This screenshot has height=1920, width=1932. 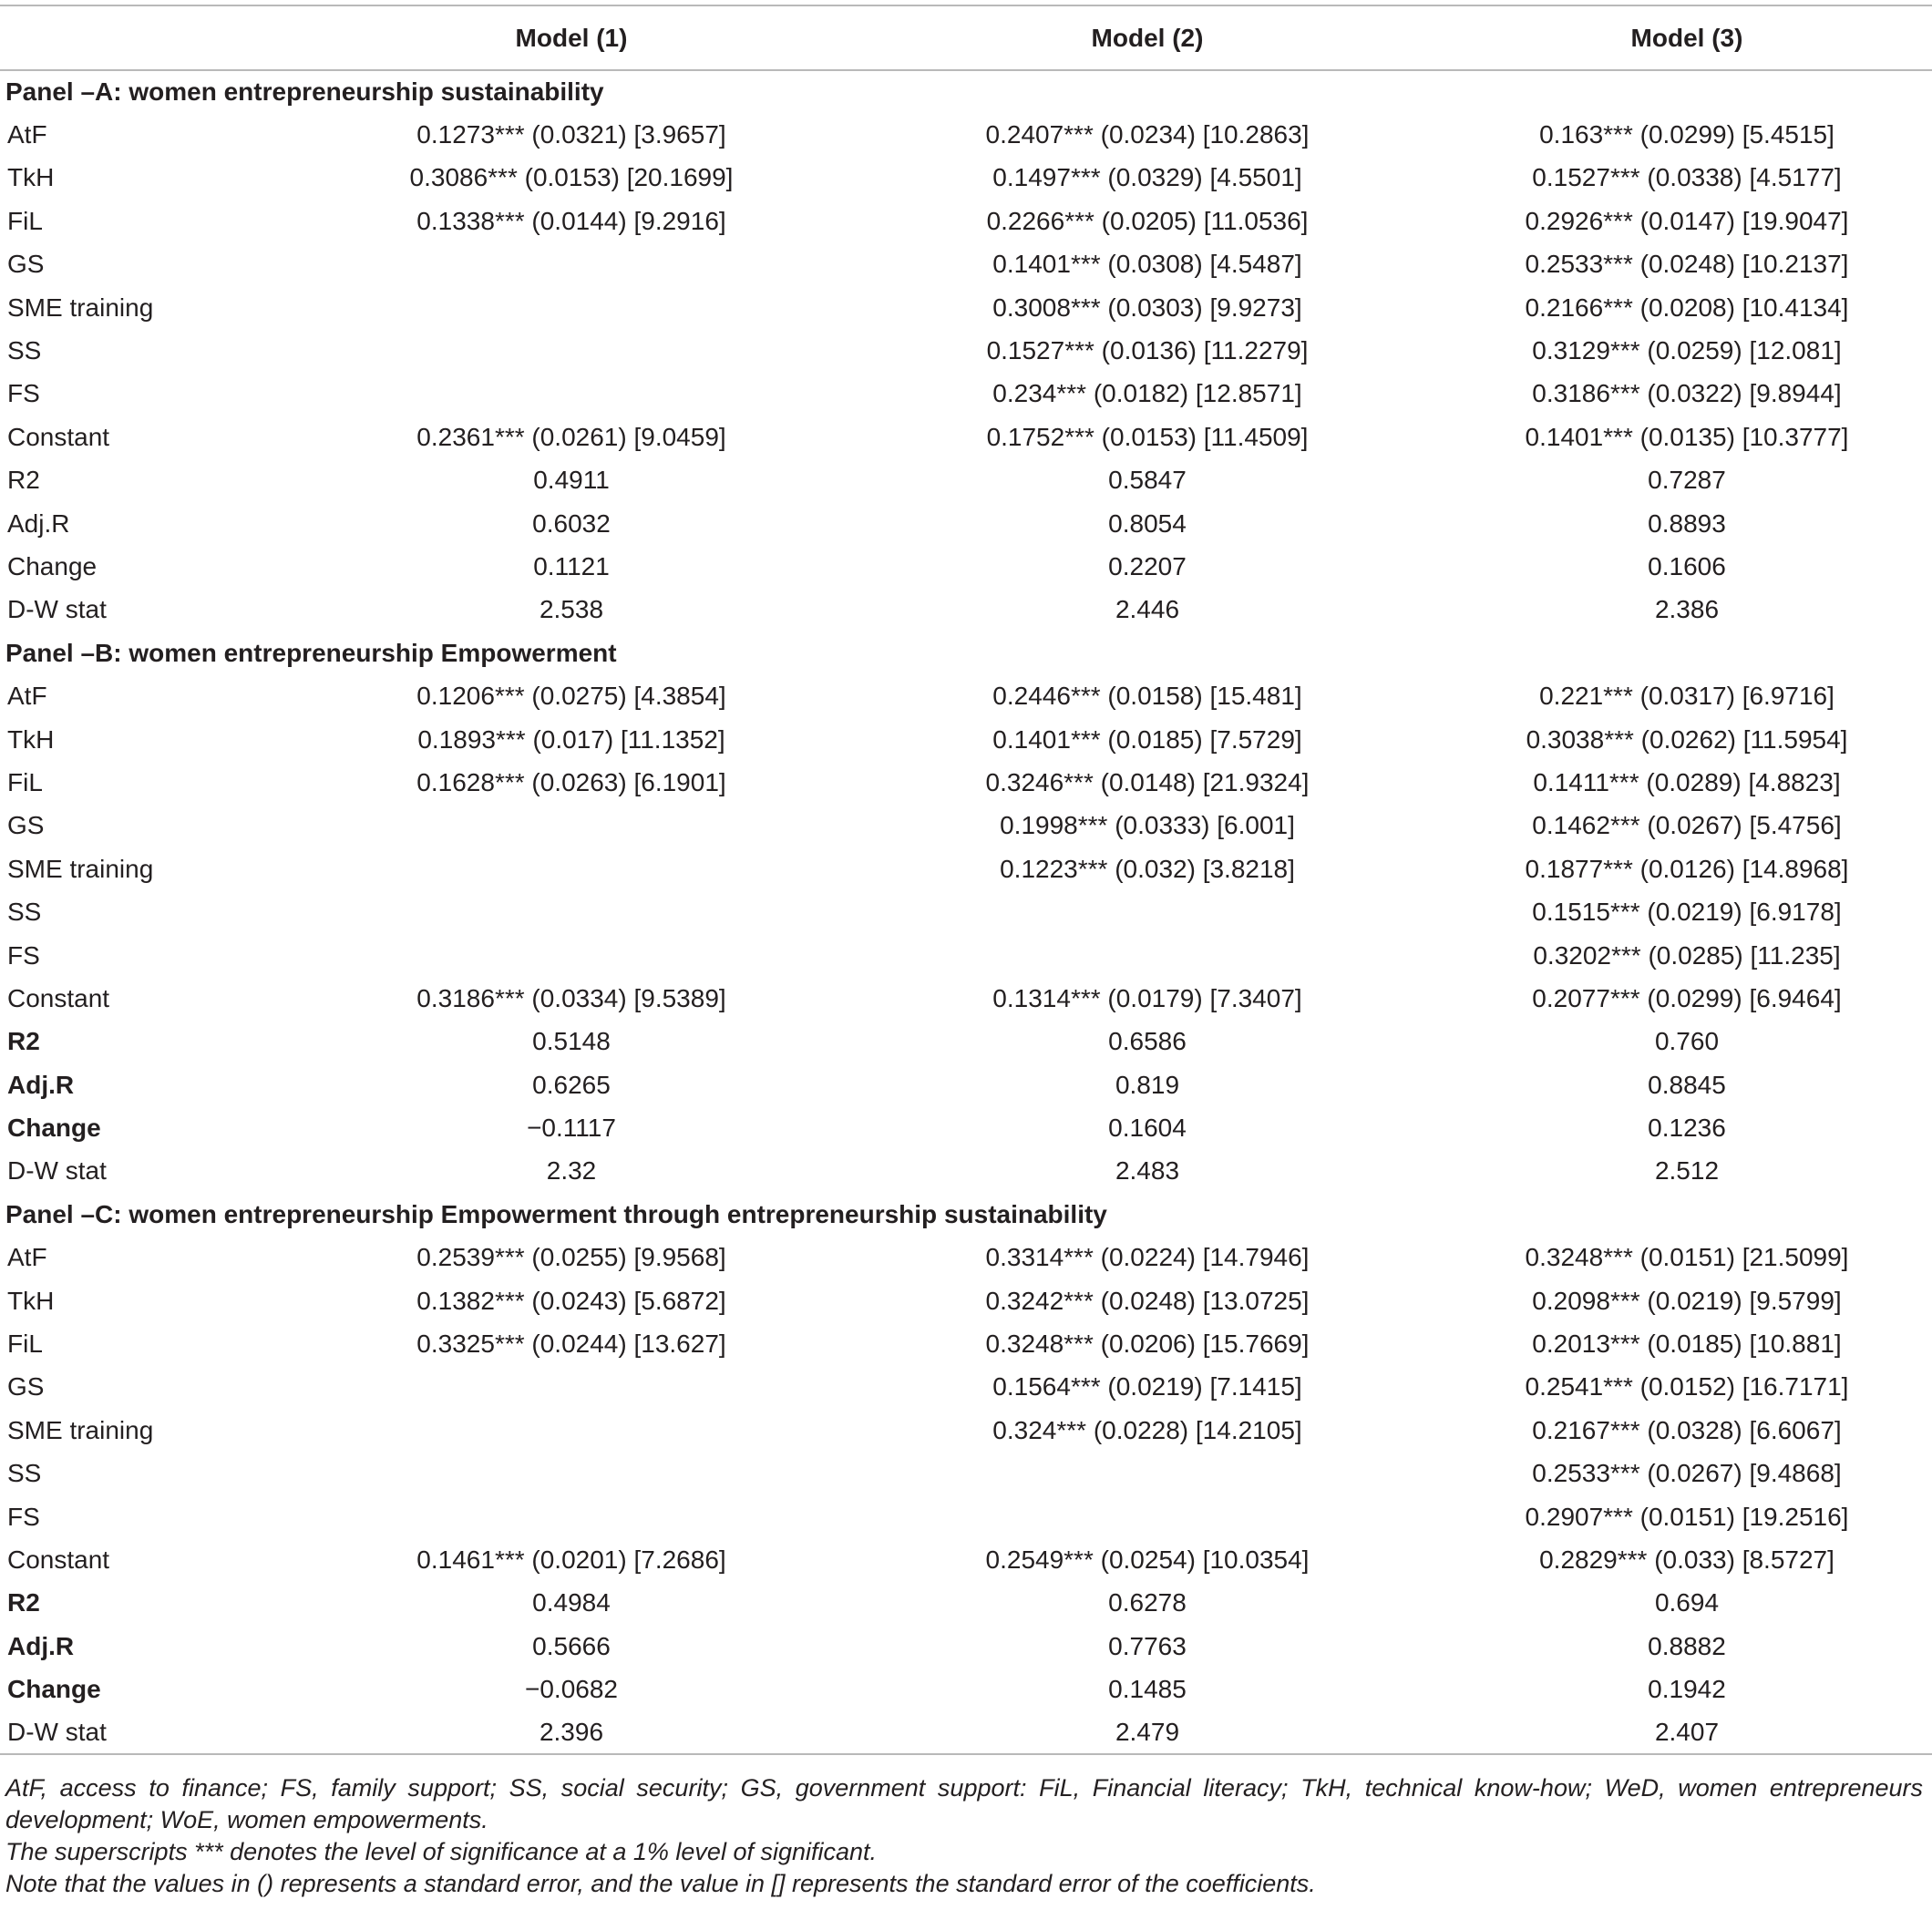 What do you see at coordinates (1147, 393) in the screenshot?
I see `cell-model-2: 0.234*** (0.0182) [12.8571]` at bounding box center [1147, 393].